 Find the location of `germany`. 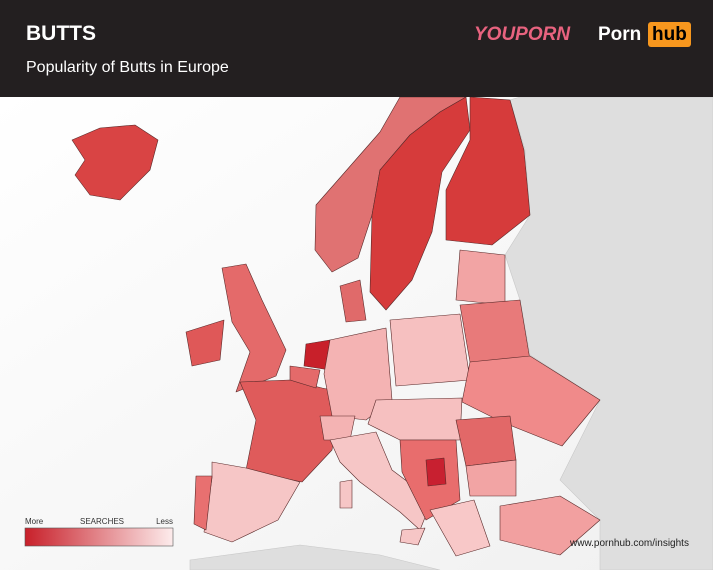

germany is located at coordinates (358, 374).